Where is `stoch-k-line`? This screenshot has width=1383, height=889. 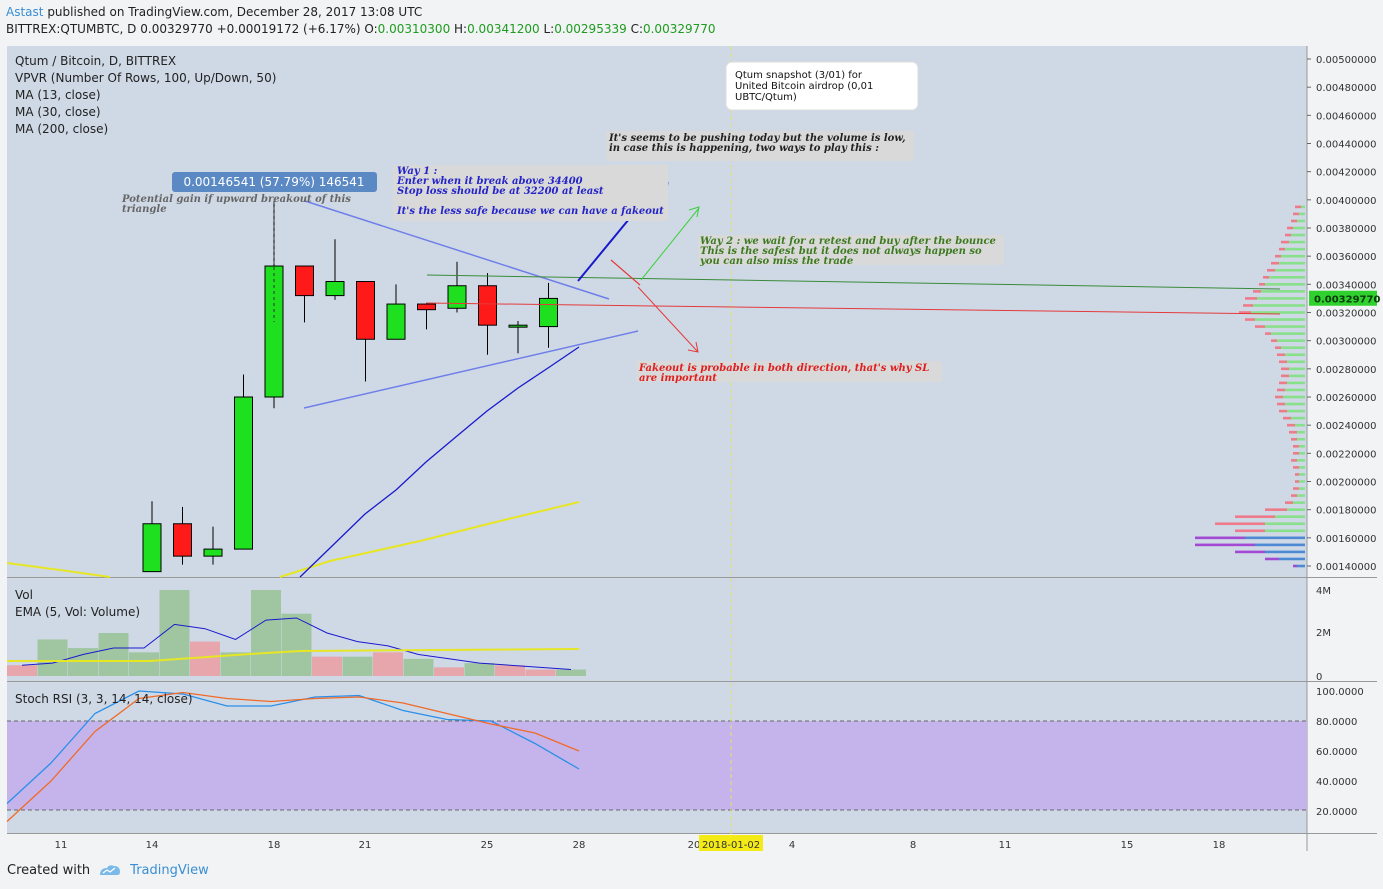
stoch-k-line is located at coordinates (293, 747).